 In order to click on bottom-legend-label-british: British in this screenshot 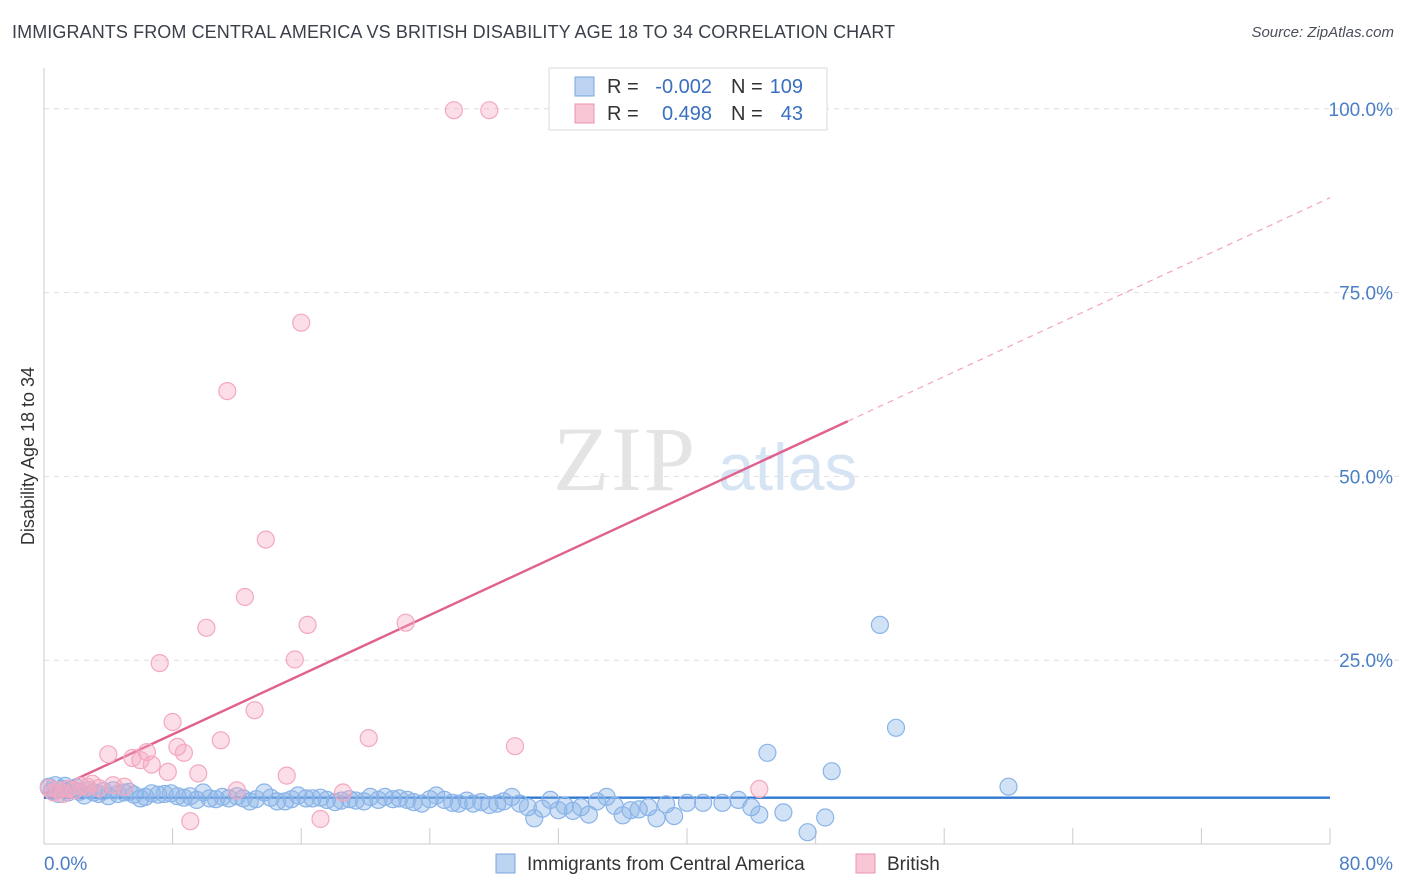, I will do `click(913, 864)`.